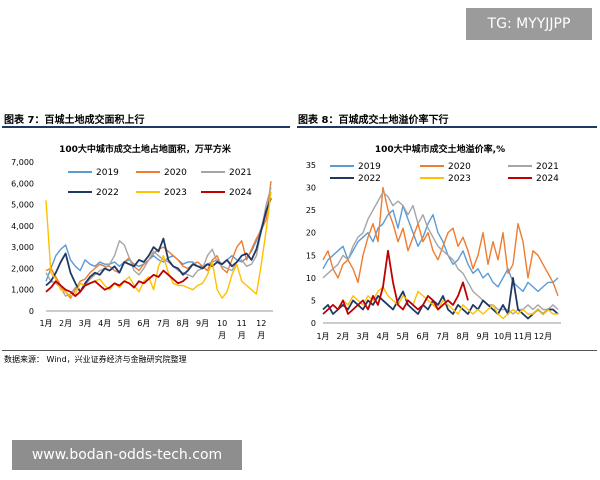 Image resolution: width=600 pixels, height=480 pixels. What do you see at coordinates (22, 290) in the screenshot?
I see `y-tick-label: 1,000` at bounding box center [22, 290].